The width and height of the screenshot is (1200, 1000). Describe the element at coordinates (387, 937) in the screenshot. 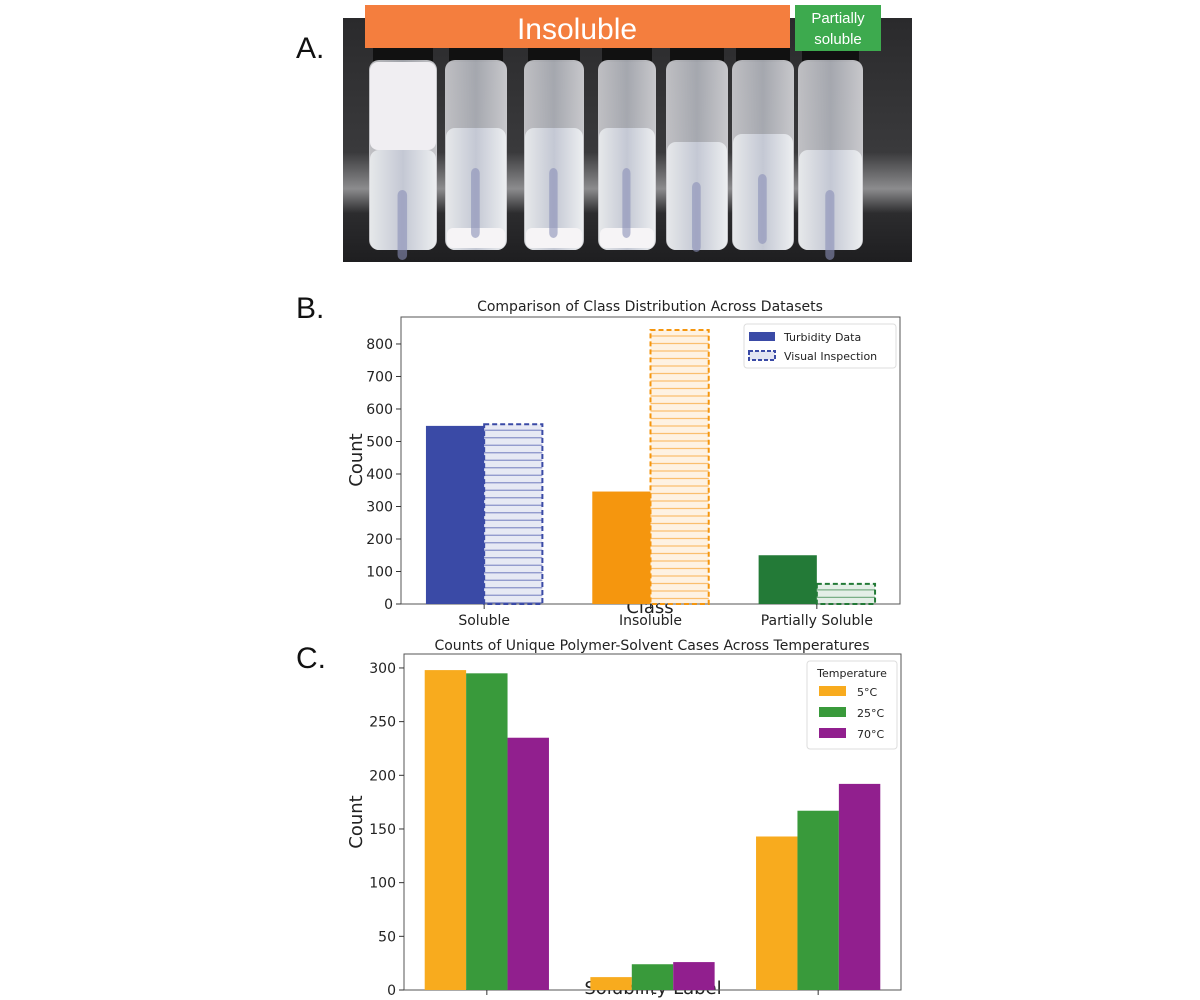

I see `y-tick-label: 50` at that location.